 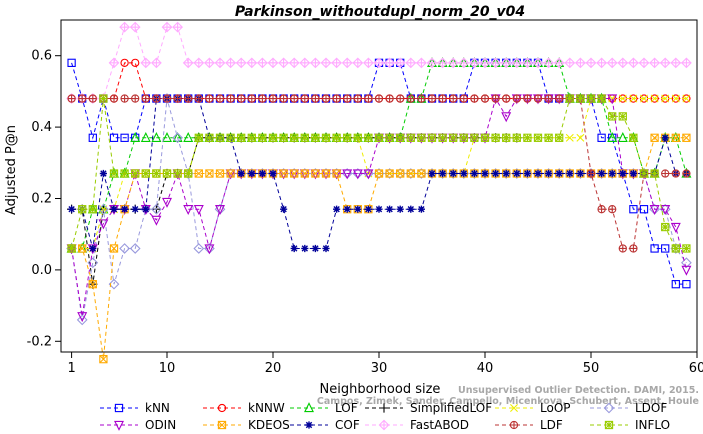 I want to click on x-tick-label: 1, so click(x=71, y=368).